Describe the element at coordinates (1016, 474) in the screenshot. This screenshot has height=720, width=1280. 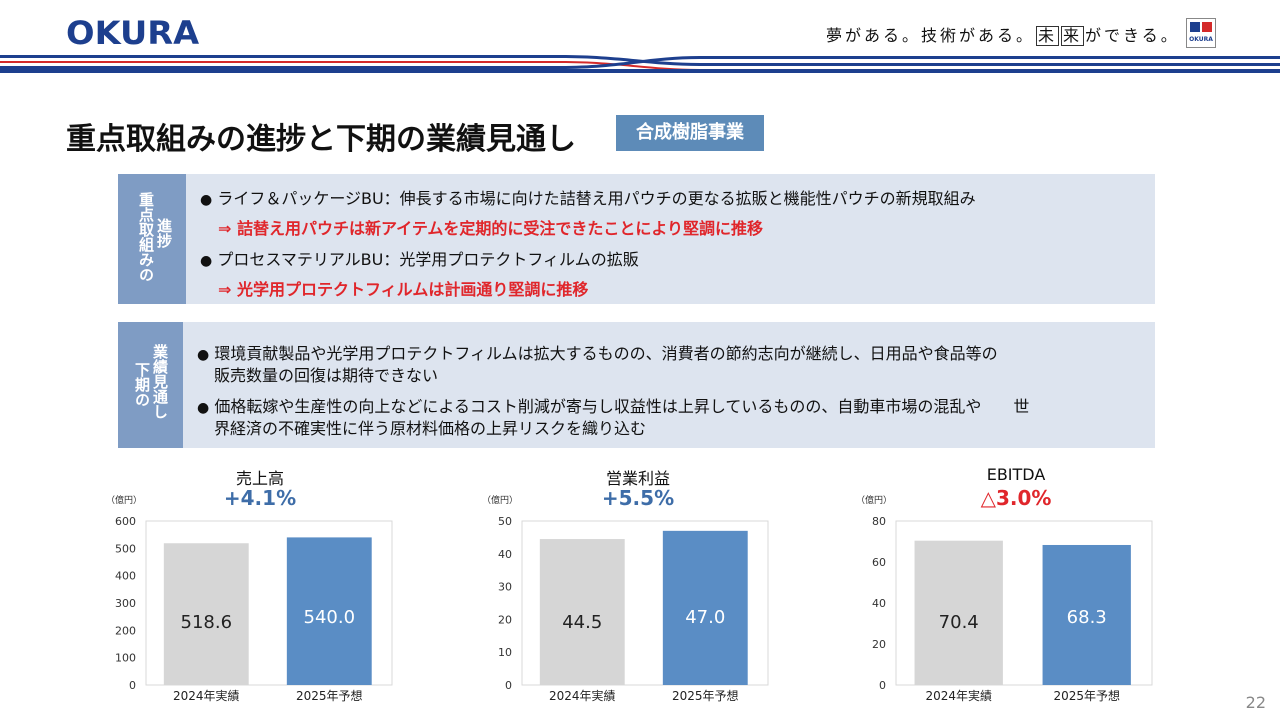
I see `chart-title: EBITDA` at that location.